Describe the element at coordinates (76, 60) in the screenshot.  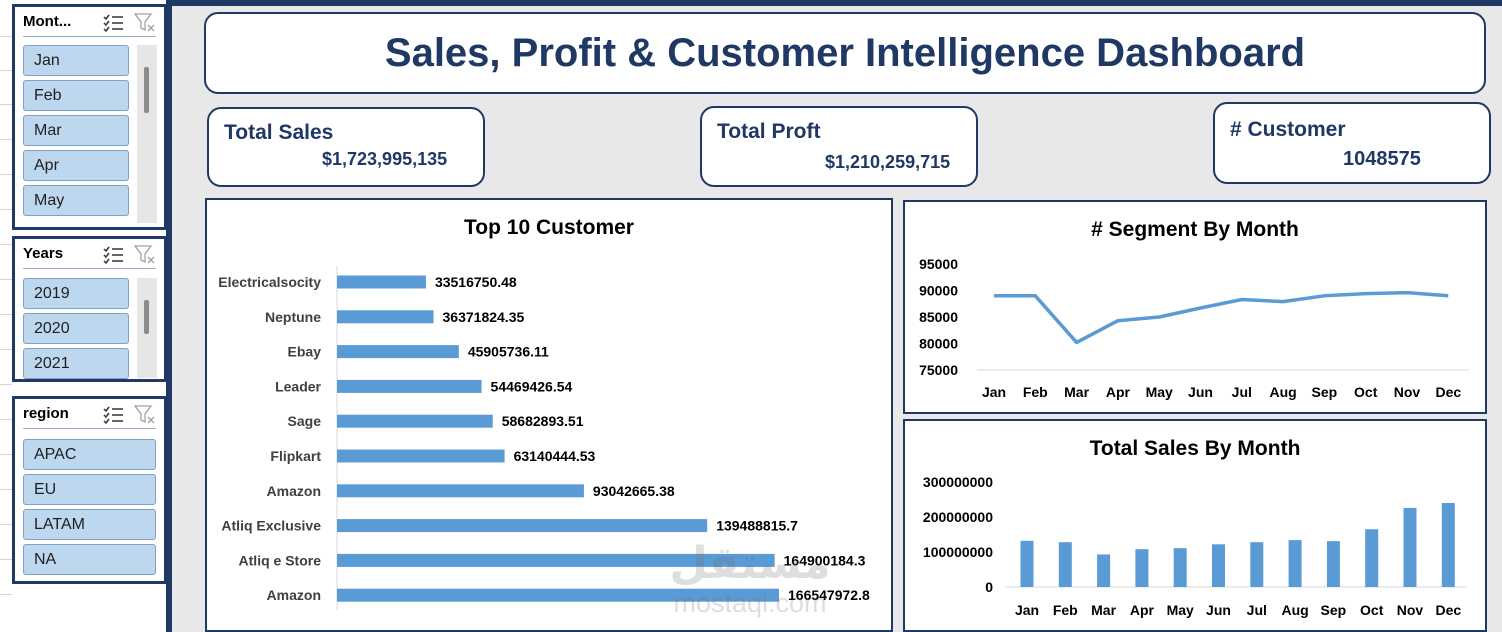
I see `slicer-item-jan: Jan` at that location.